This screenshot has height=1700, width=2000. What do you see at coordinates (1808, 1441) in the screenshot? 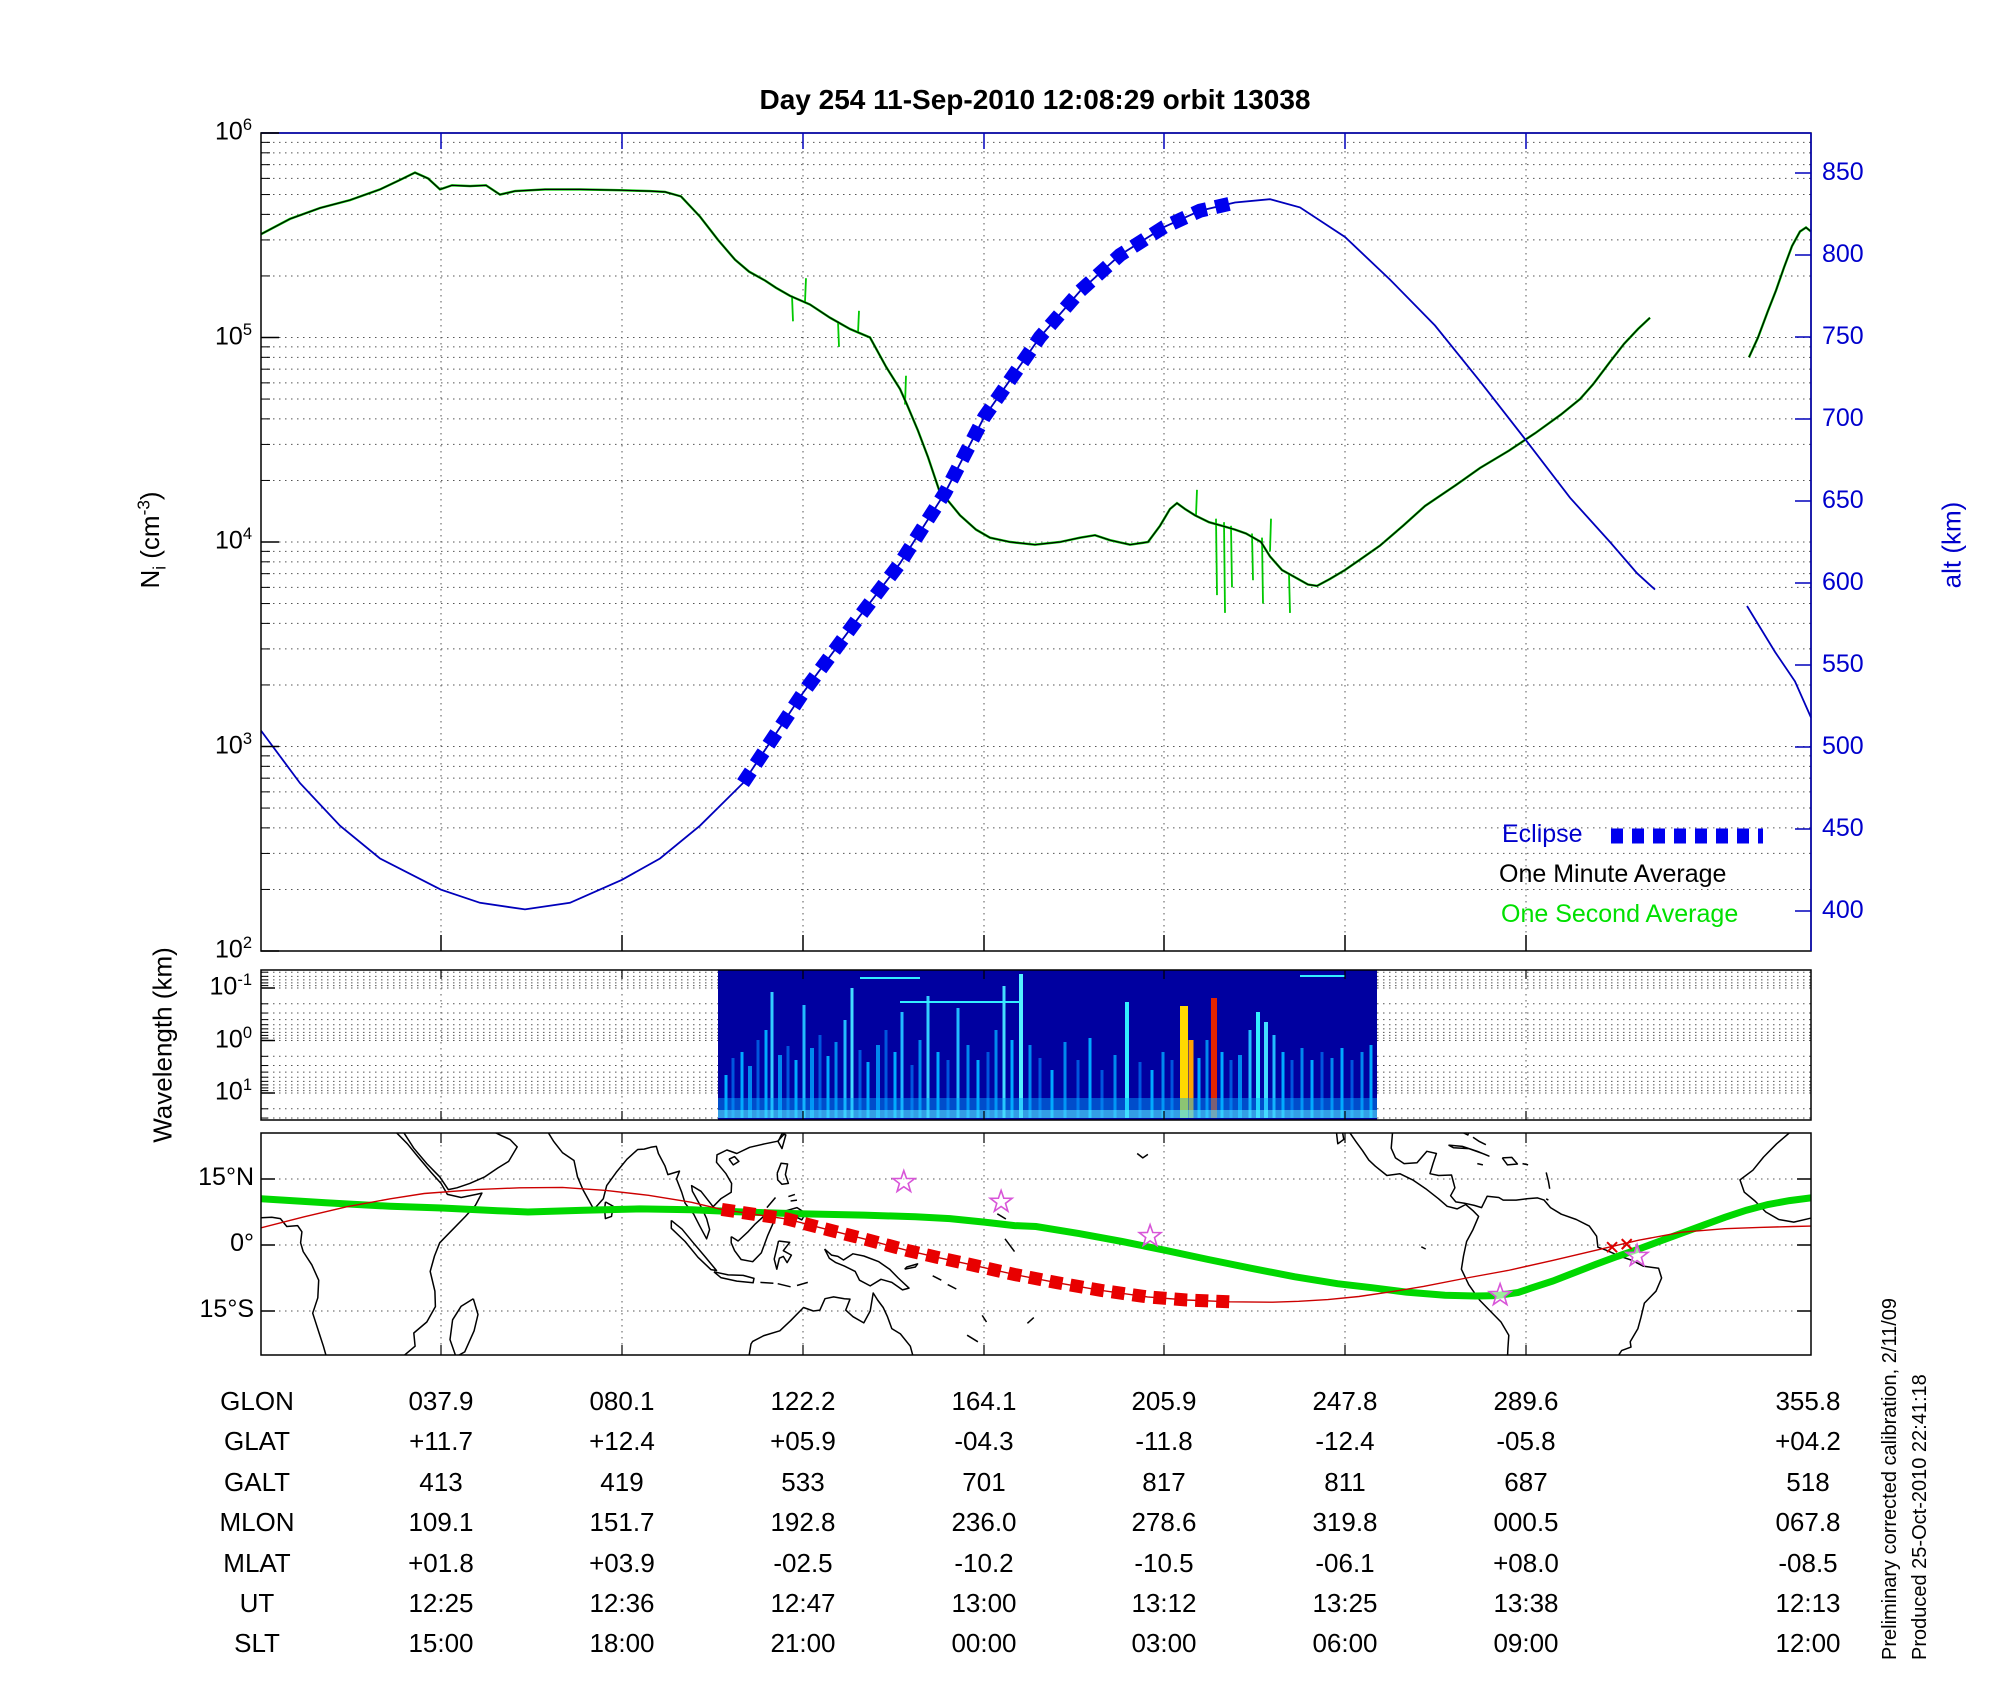
I see `table-cell: +04.2` at bounding box center [1808, 1441].